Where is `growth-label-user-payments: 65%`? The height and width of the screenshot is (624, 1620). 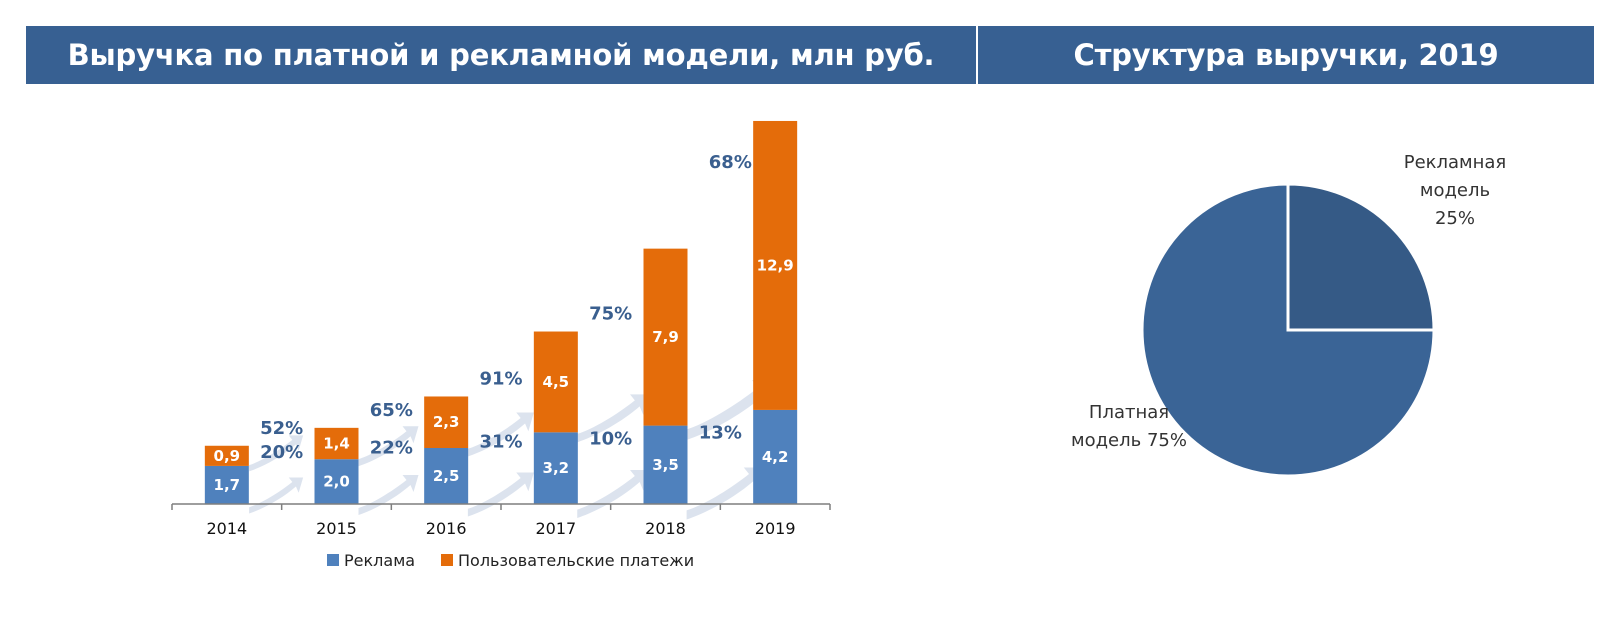
growth-label-user-payments: 65% is located at coordinates (391, 410).